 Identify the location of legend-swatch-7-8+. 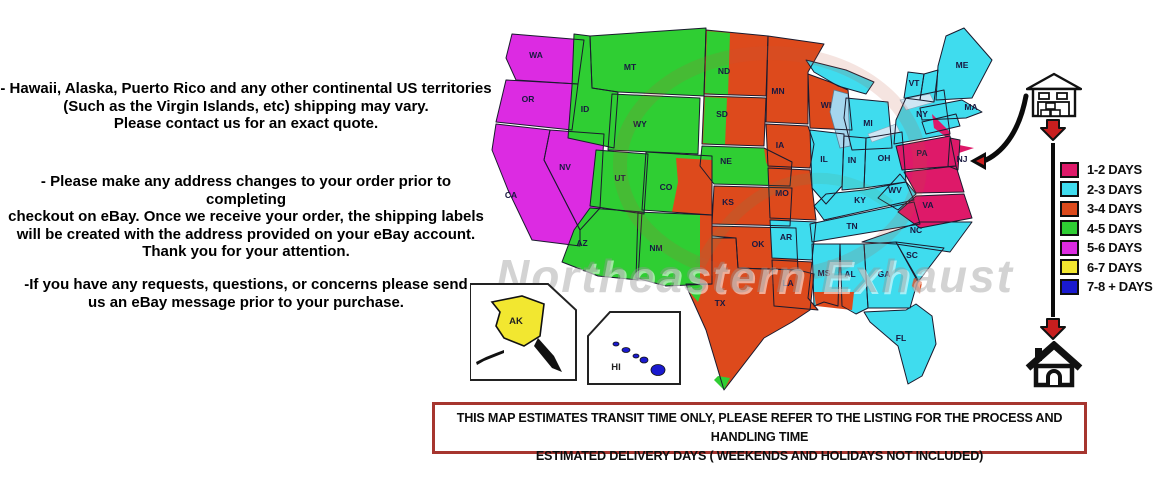
(1069, 286).